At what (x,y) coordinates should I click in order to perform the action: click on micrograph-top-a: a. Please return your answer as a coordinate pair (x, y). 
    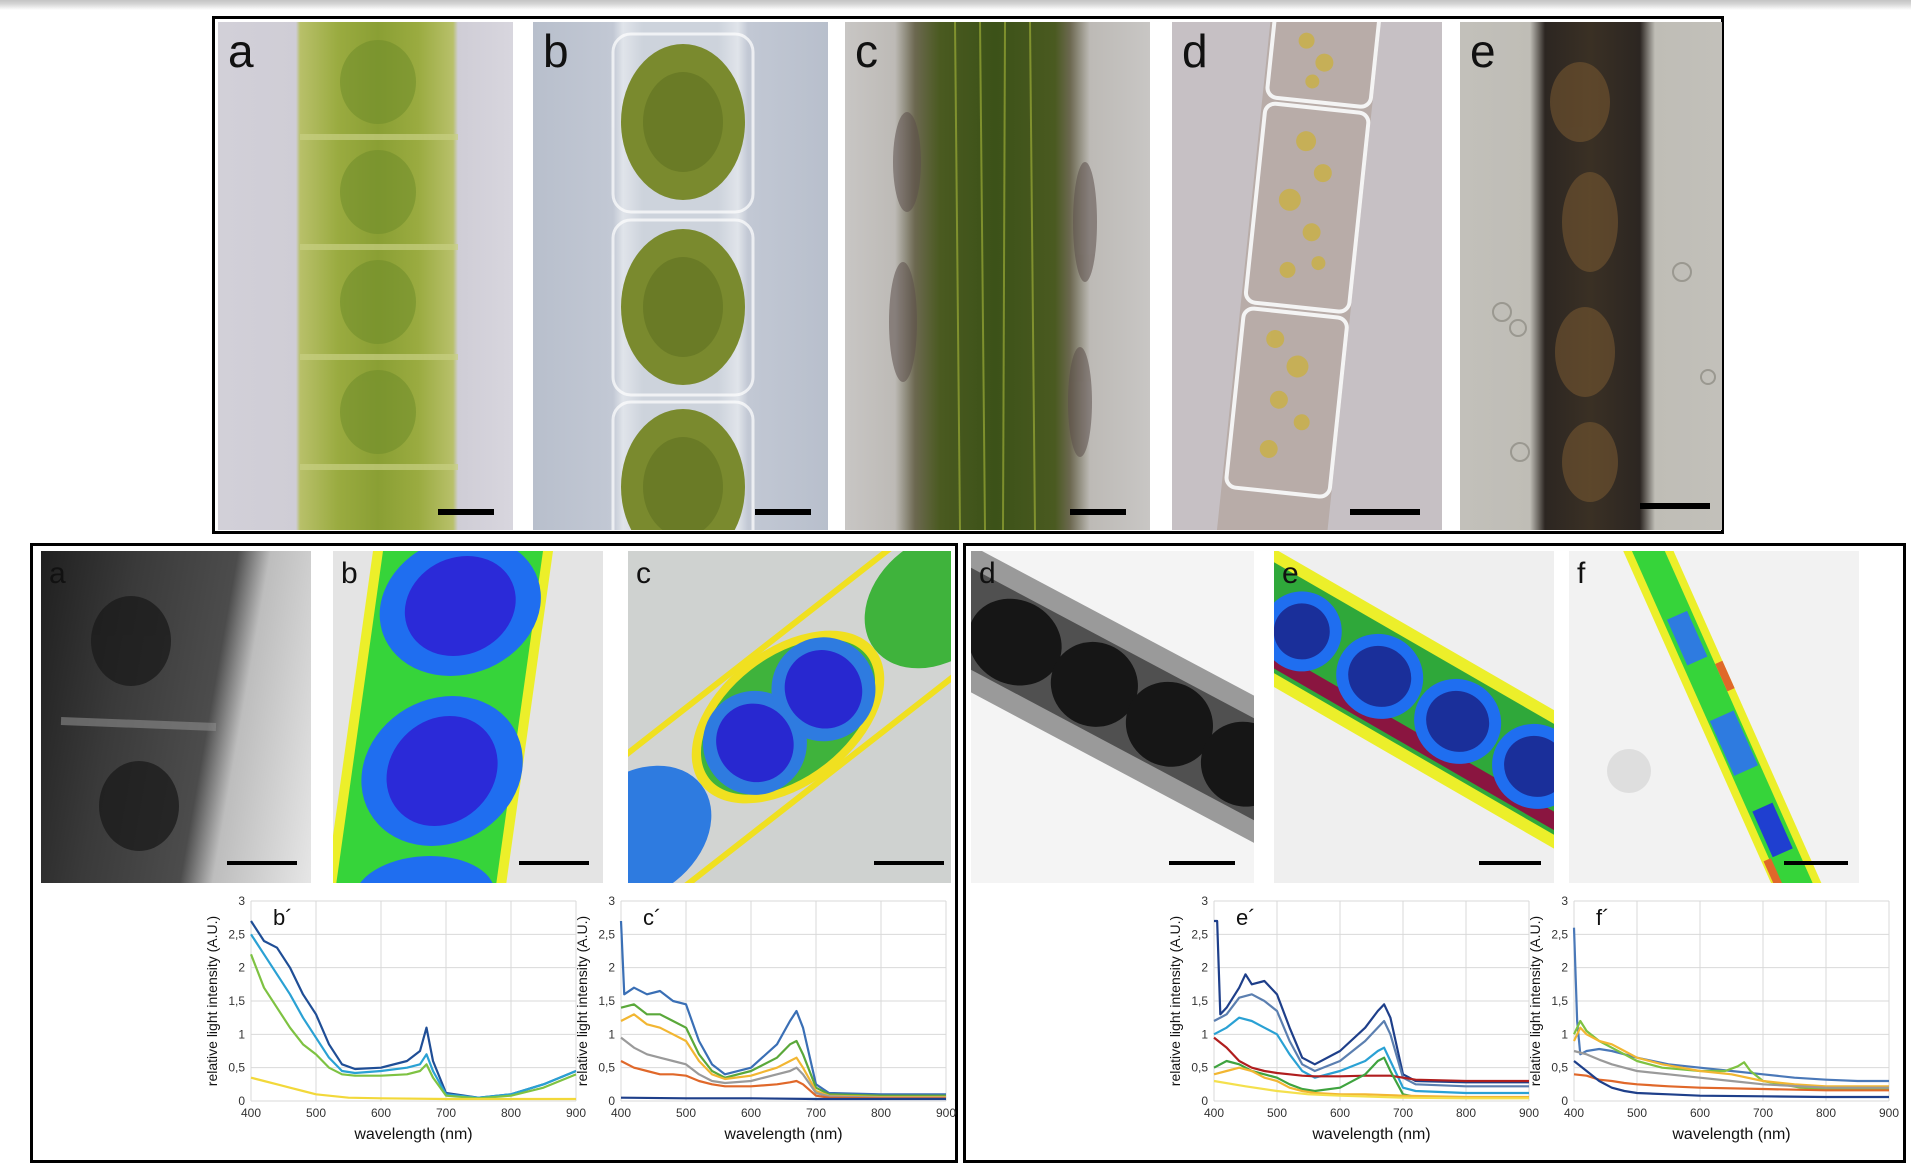
    Looking at the image, I should click on (365, 276).